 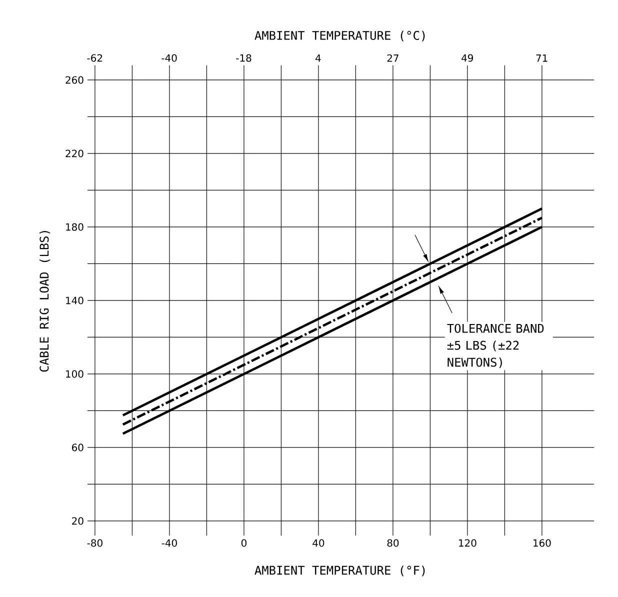 I want to click on y-tick-label: 100, so click(x=75, y=374).